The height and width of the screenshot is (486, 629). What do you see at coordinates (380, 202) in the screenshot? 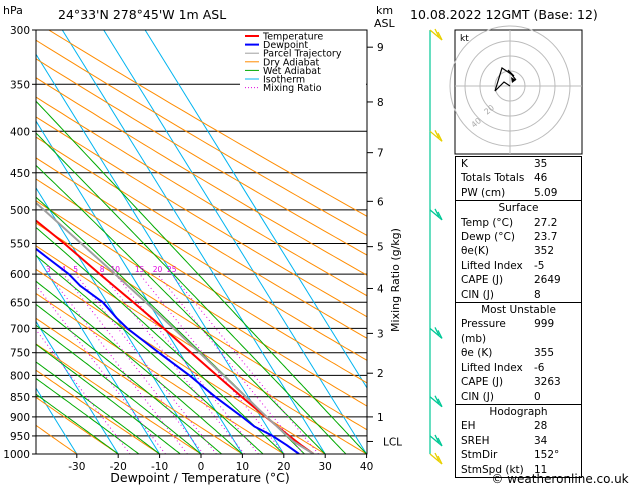
I see `km-tick-label: 6` at bounding box center [380, 202].